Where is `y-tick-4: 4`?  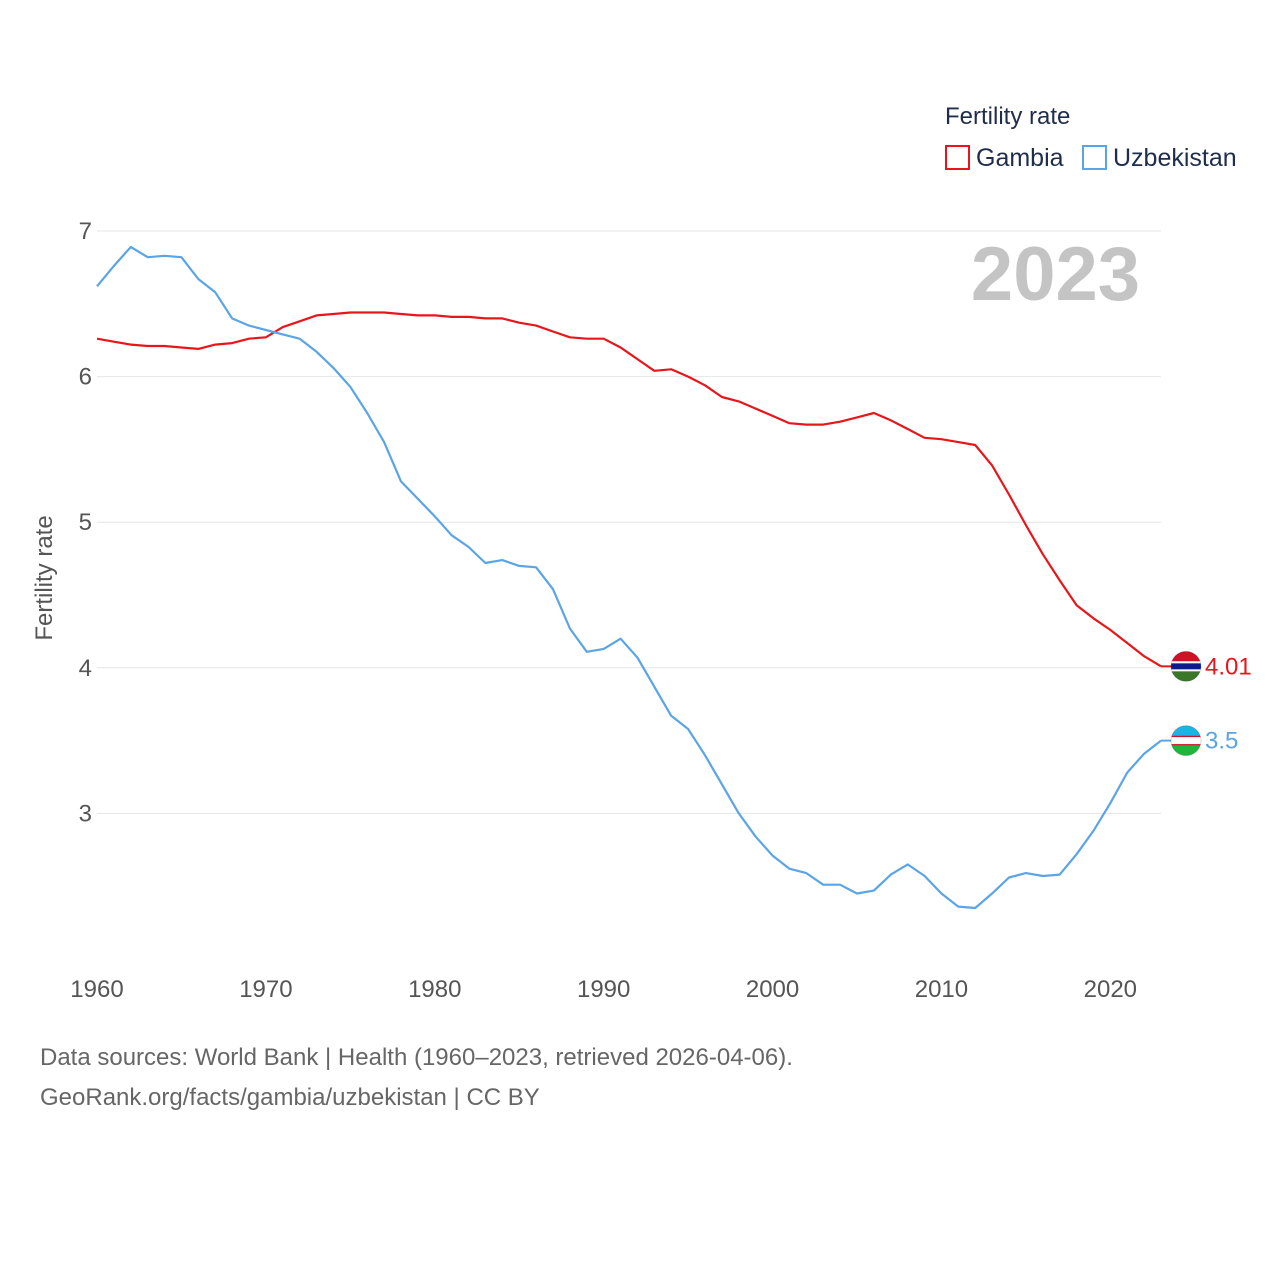 y-tick-4: 4 is located at coordinates (85, 668).